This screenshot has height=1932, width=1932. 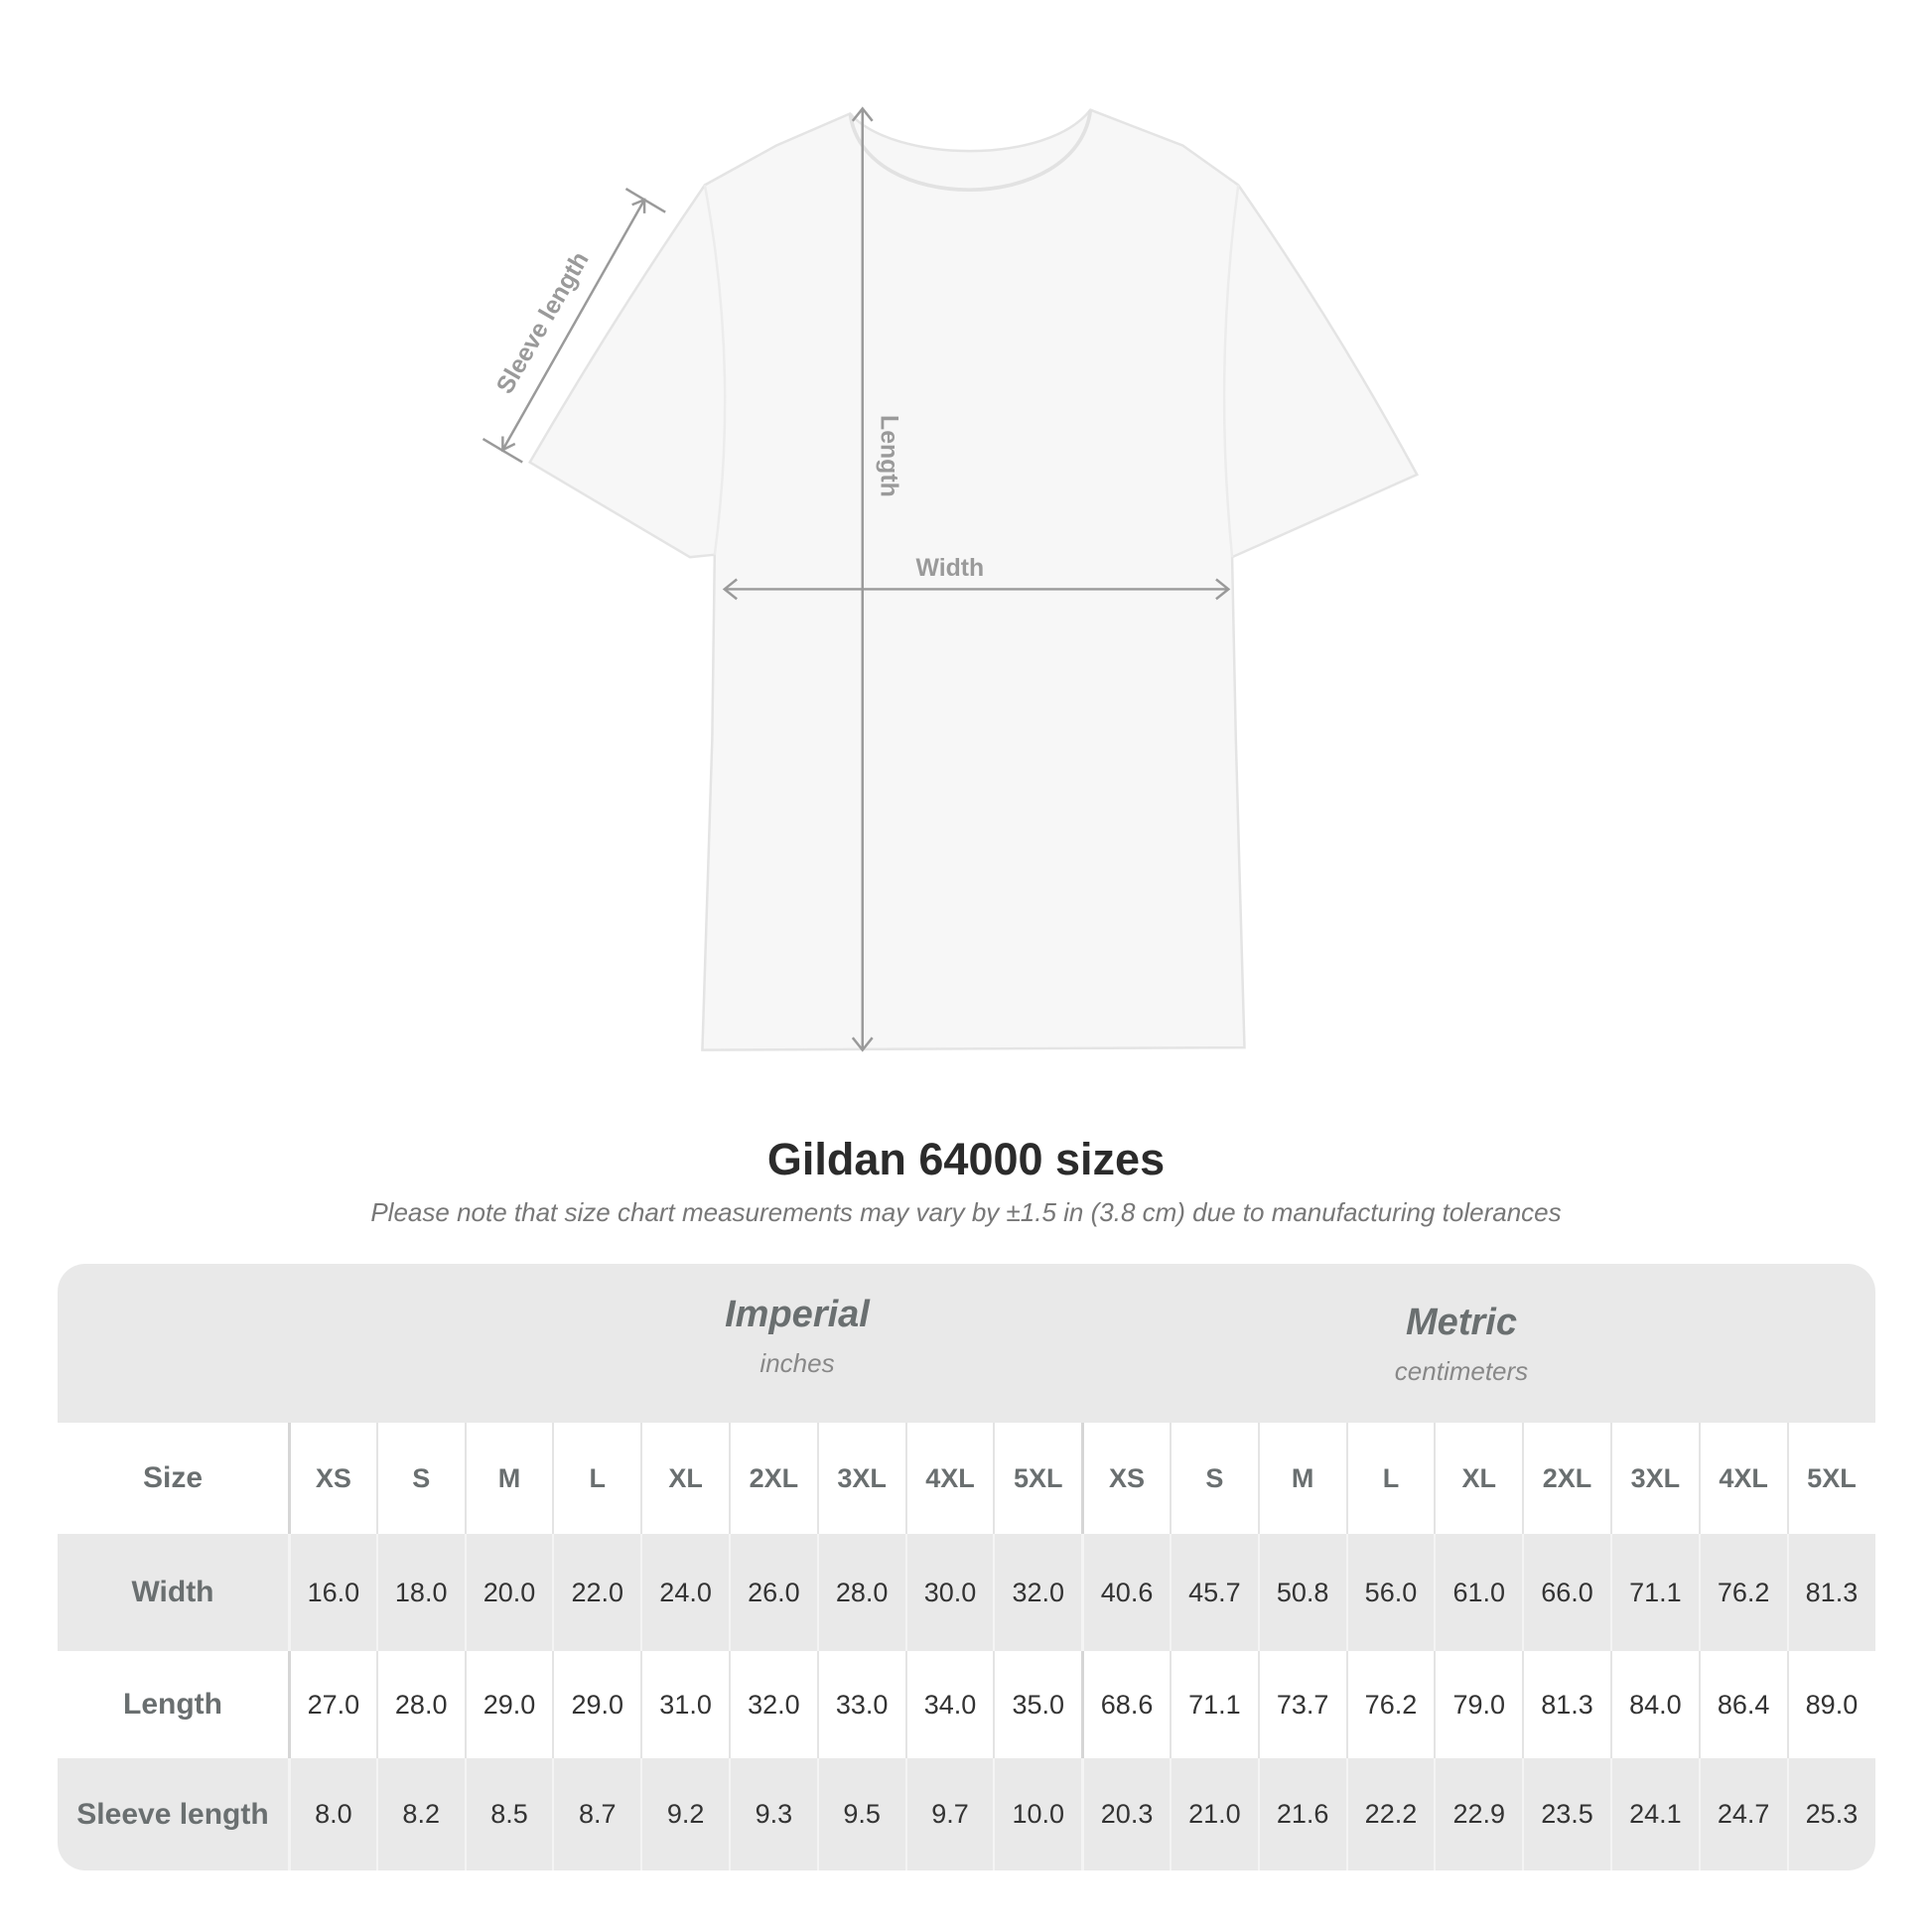 I want to click on imperial-size-header: M, so click(x=508, y=1478).